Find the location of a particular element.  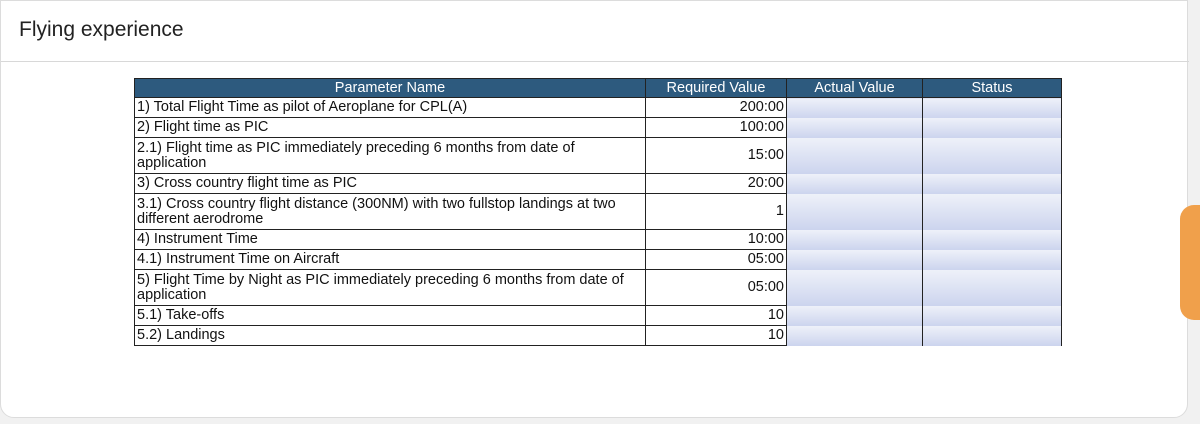

required-value: 10:00 is located at coordinates (716, 239).